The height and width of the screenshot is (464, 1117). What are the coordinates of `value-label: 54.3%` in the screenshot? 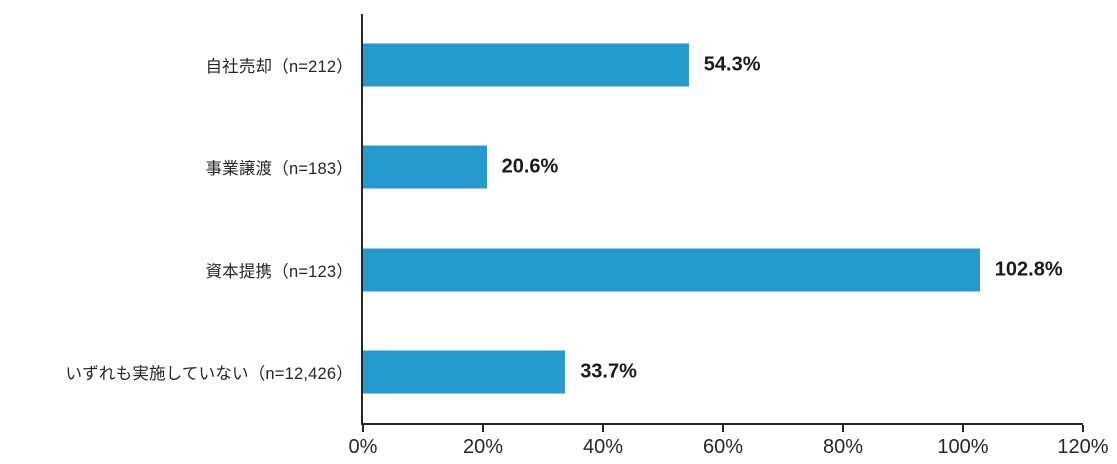 It's located at (732, 64).